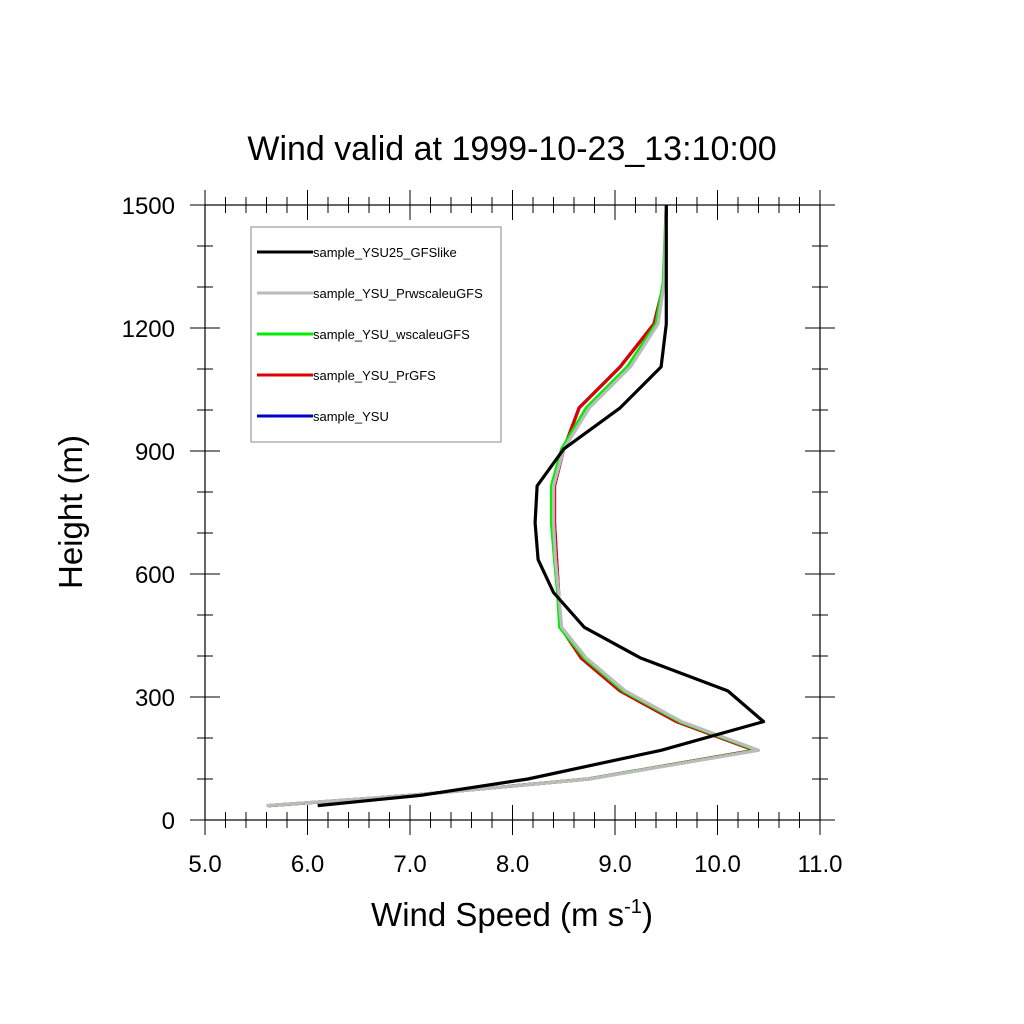 This screenshot has height=1024, width=1024. Describe the element at coordinates (155, 452) in the screenshot. I see `y-tick-label: 900` at that location.